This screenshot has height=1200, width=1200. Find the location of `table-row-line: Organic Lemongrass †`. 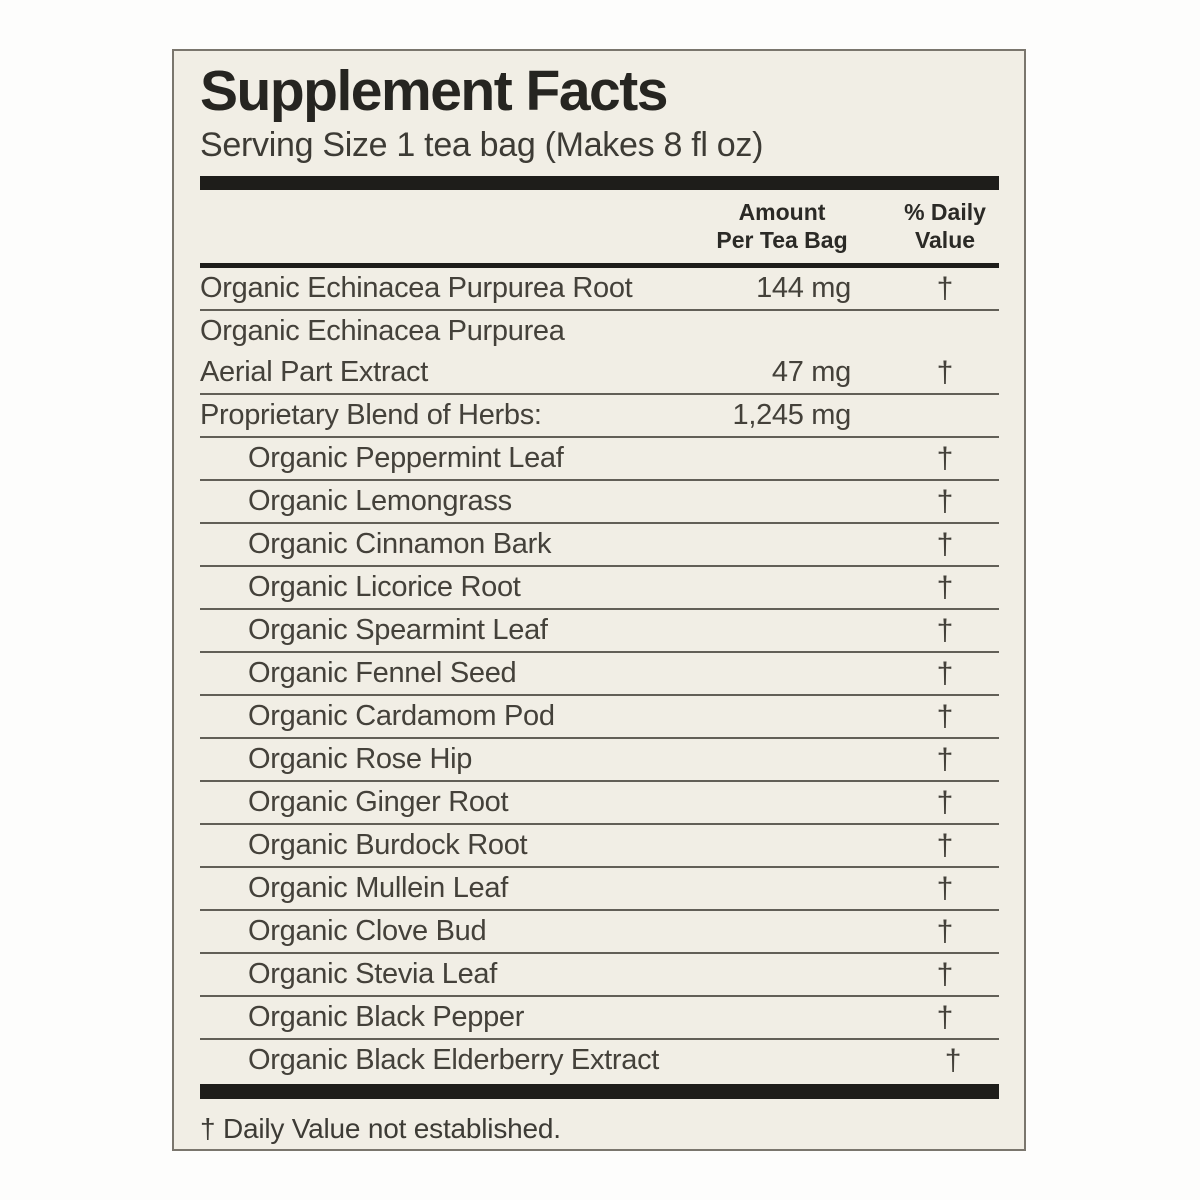

table-row-line: Organic Lemongrass † is located at coordinates (599, 501).